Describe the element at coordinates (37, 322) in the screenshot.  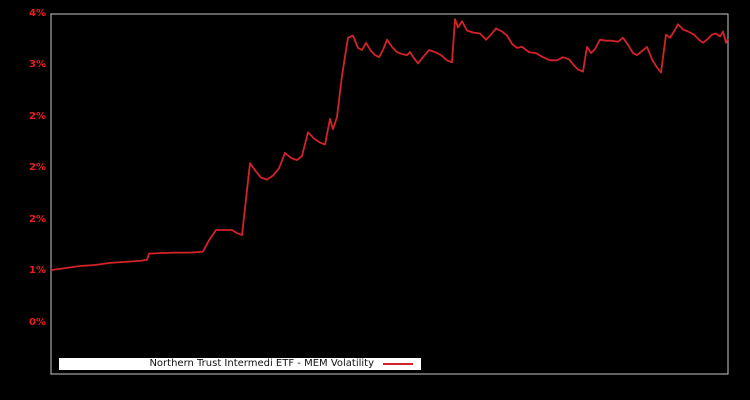
I see `y-tick-label: 0%` at that location.